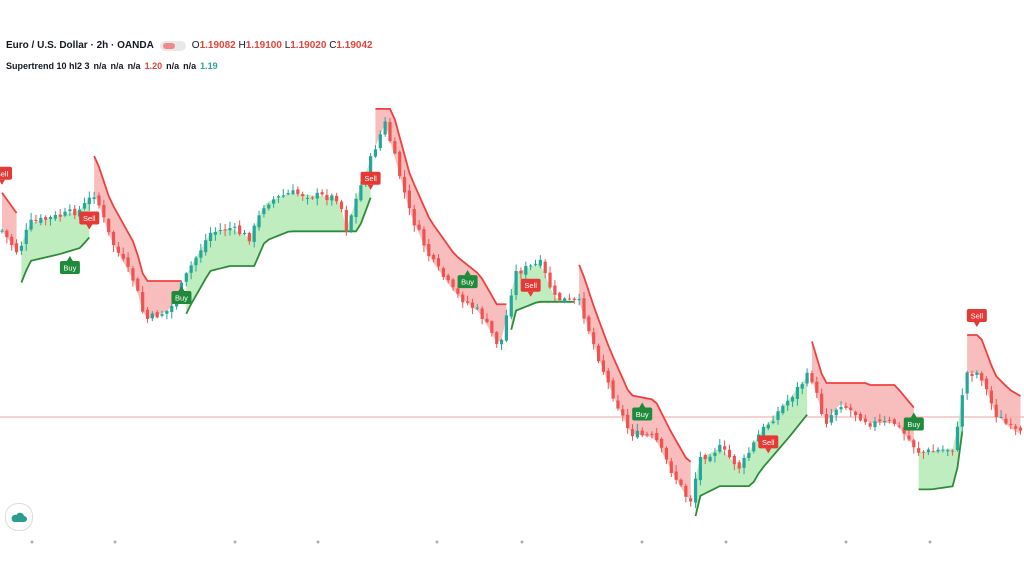  I want to click on tradingview-cloud-icon, so click(19, 517).